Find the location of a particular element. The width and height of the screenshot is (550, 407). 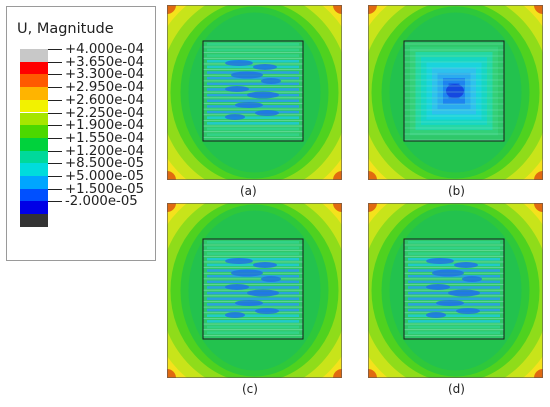

caption-a: (a) is located at coordinates (248, 191).